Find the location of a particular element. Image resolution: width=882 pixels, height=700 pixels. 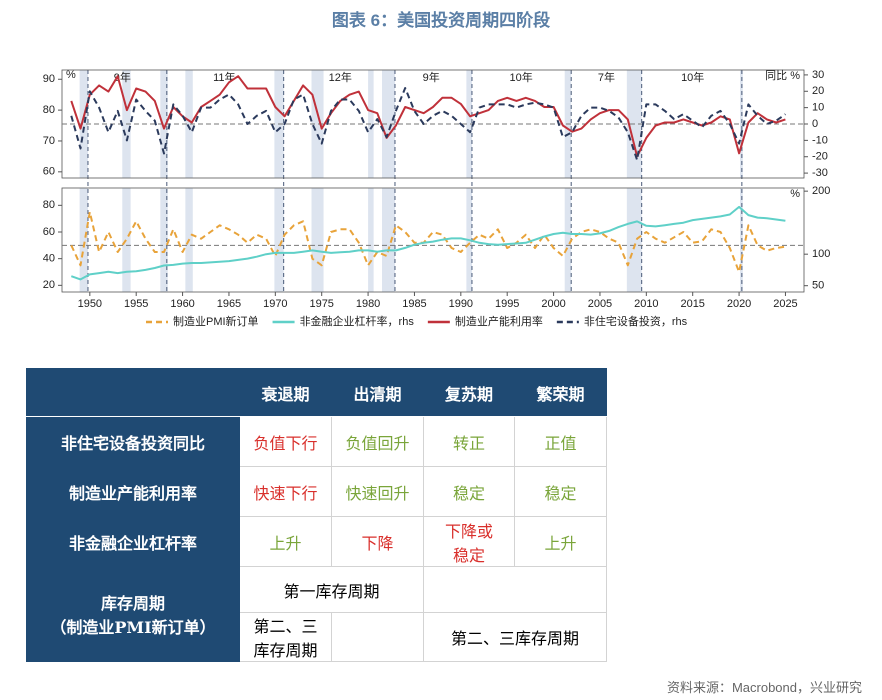

cycle-label: 9年 is located at coordinates (431, 77).